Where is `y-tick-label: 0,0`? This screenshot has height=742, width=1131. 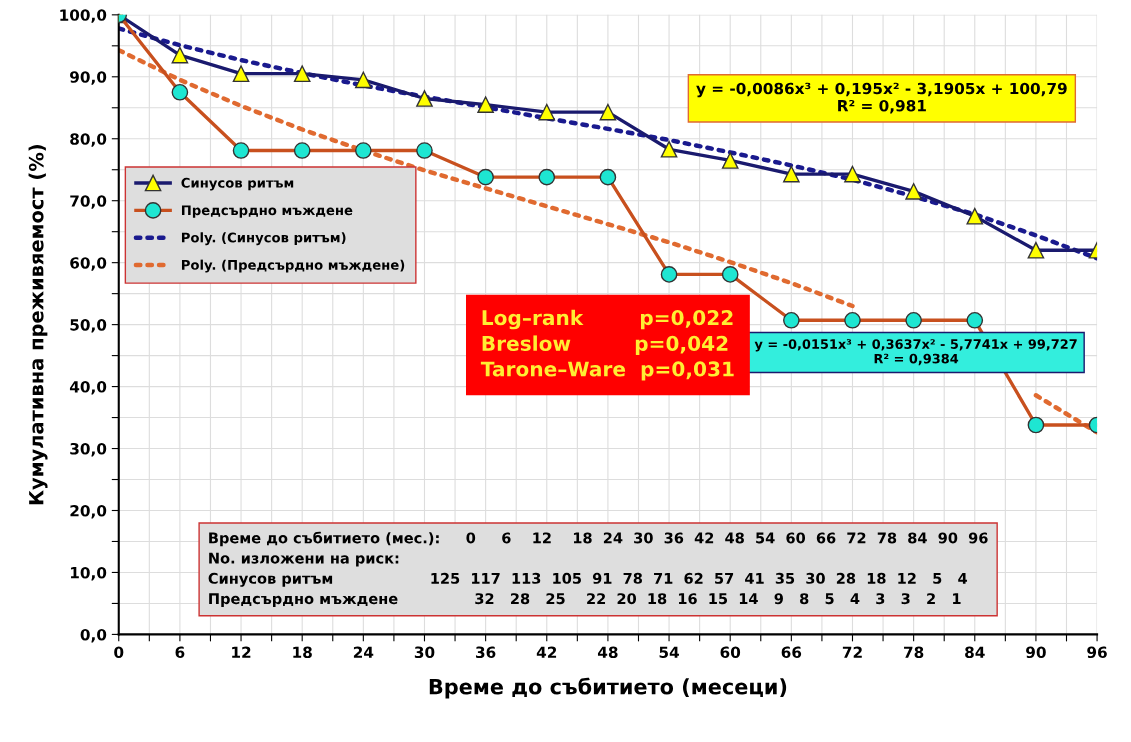 y-tick-label: 0,0 is located at coordinates (93, 635).